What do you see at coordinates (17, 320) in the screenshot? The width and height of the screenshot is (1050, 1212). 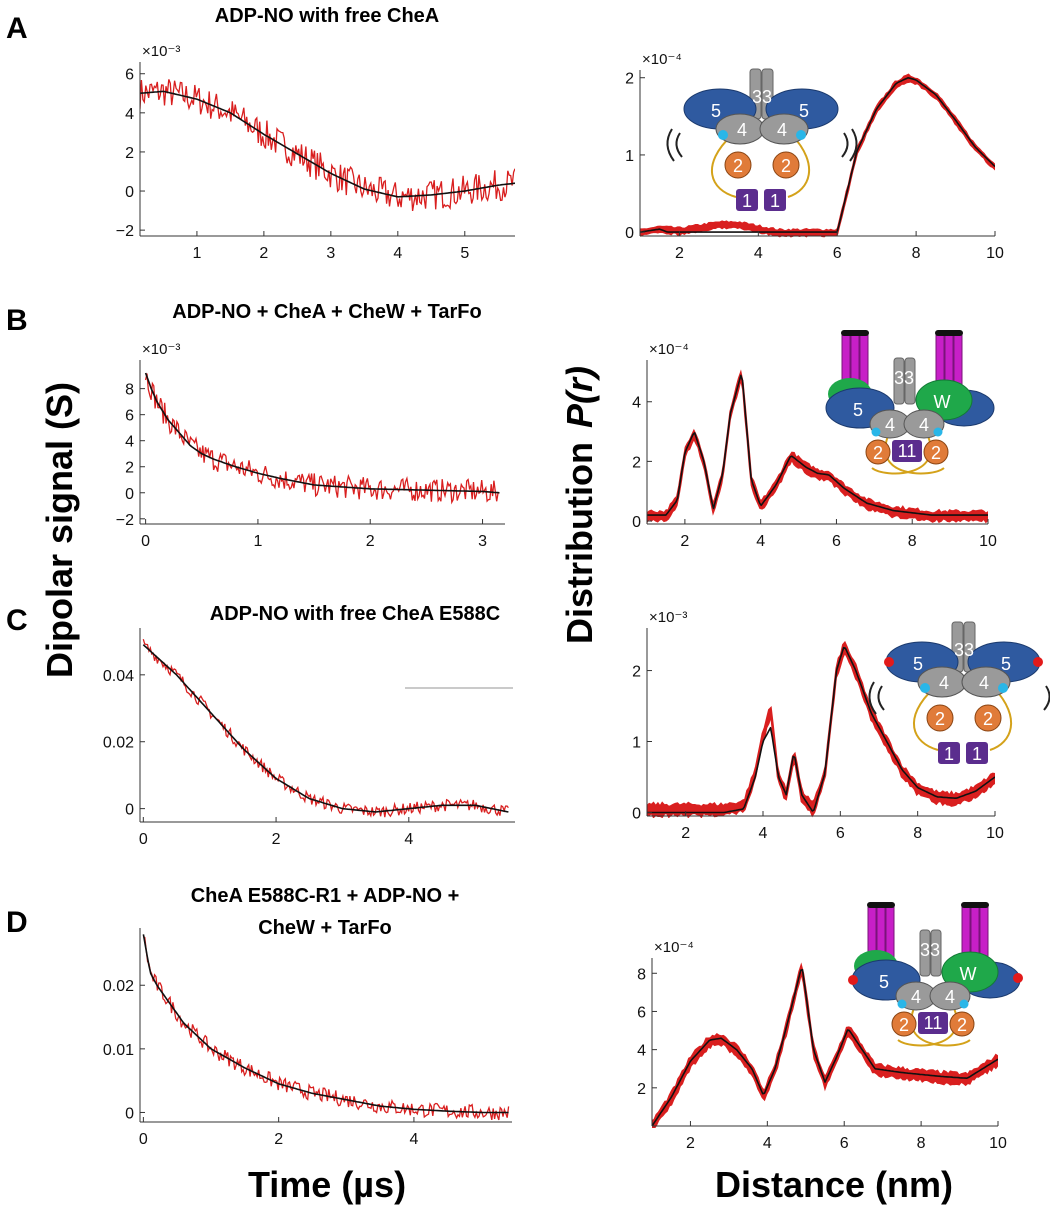 I see `panel-letter-b: B` at bounding box center [17, 320].